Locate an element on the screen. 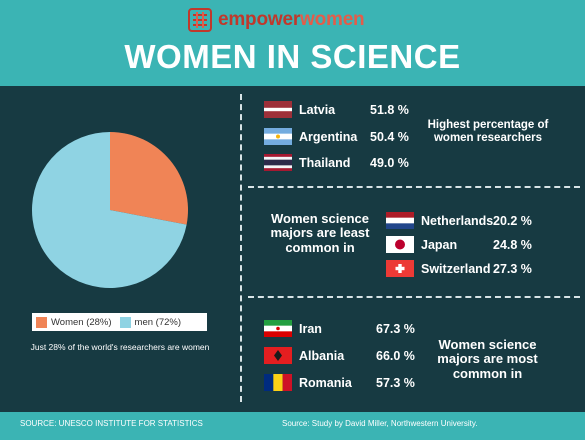 The height and width of the screenshot is (440, 585). source-left: SOURCE: UNESCO INSTITUTE FOR STATISTICS is located at coordinates (111, 423).